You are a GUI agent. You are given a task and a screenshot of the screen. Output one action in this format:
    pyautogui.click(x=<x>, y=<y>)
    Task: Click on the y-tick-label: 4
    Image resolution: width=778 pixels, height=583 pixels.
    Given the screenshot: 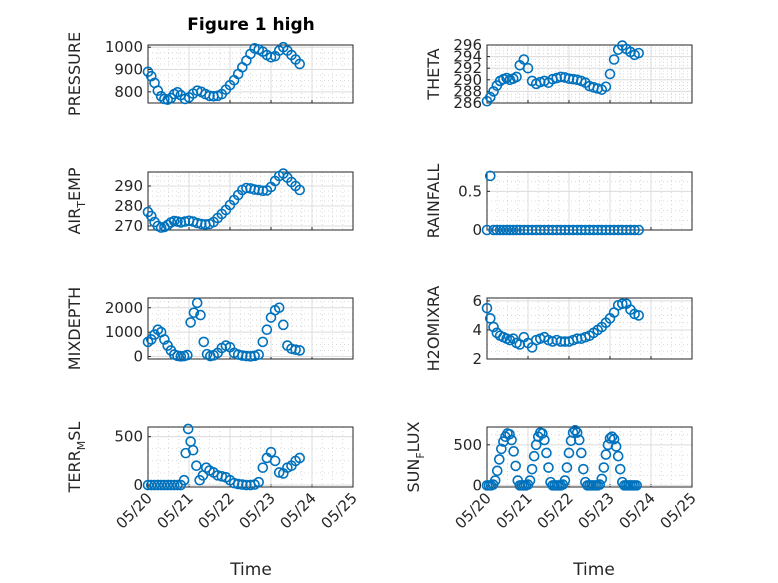 What is the action you would take?
    pyautogui.click(x=477, y=330)
    